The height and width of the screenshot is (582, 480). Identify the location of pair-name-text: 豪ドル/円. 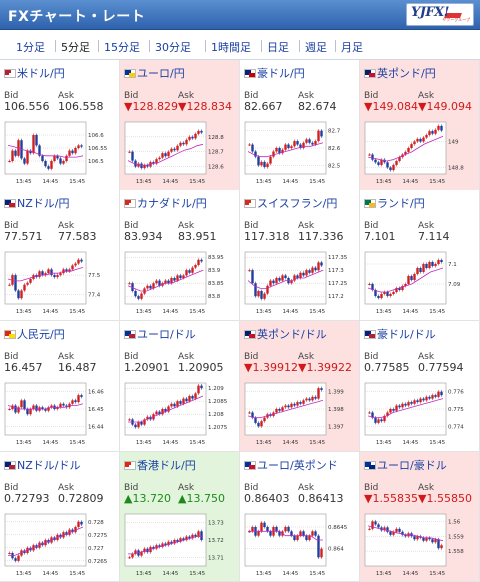
(281, 73).